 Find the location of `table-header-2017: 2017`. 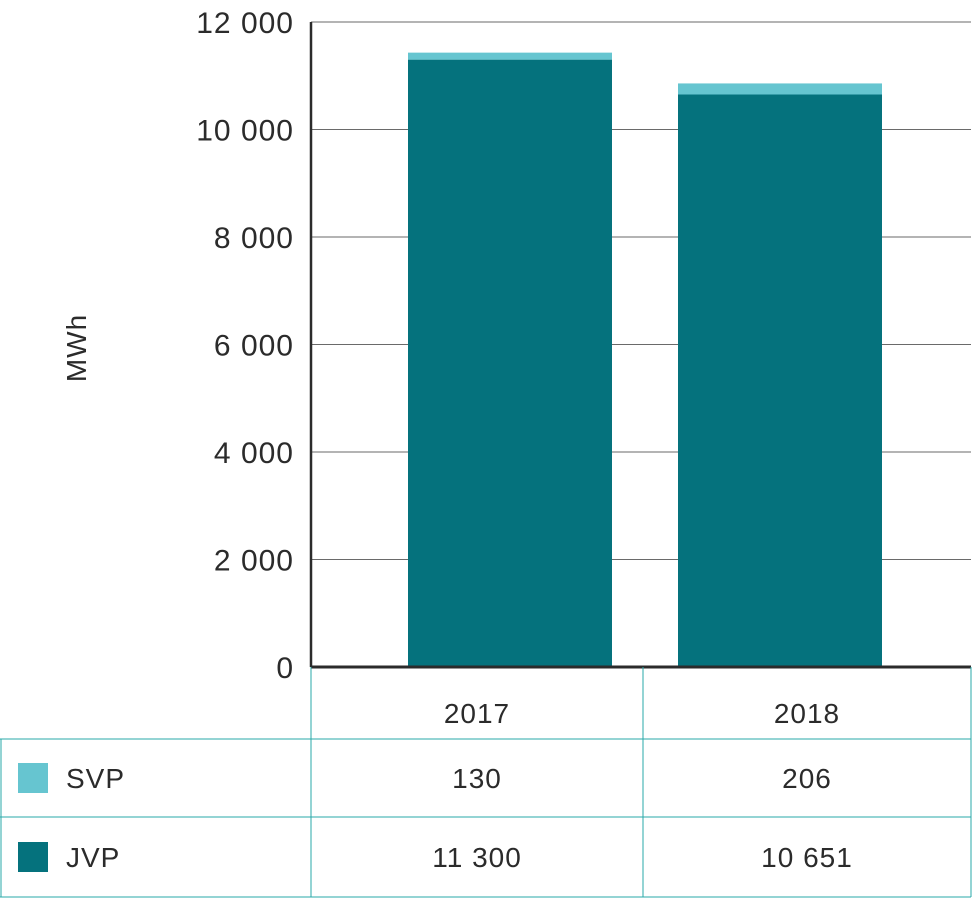

table-header-2017: 2017 is located at coordinates (477, 713).